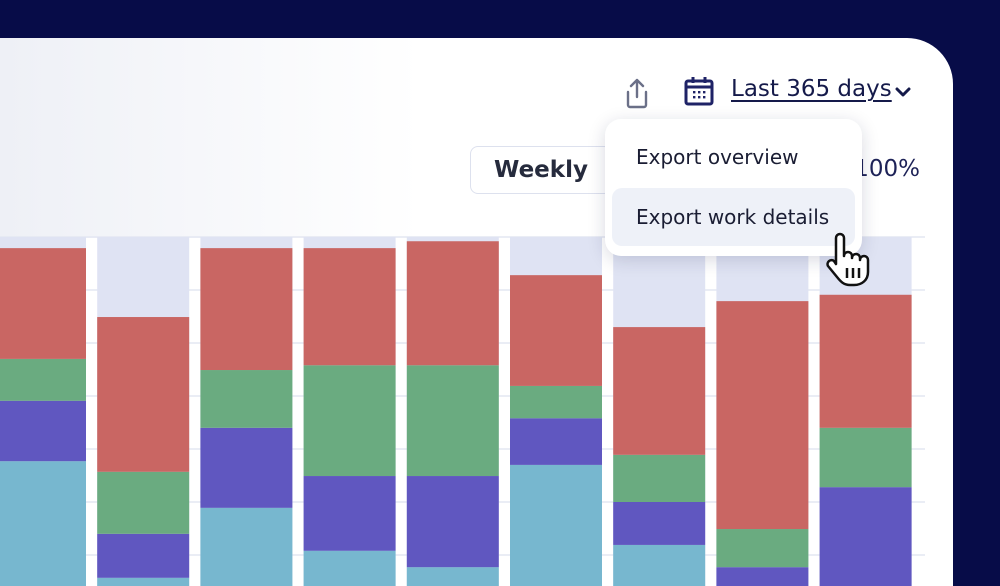 This screenshot has width=1000, height=586. I want to click on menu-item-export-work-details: Export work details, so click(733, 217).